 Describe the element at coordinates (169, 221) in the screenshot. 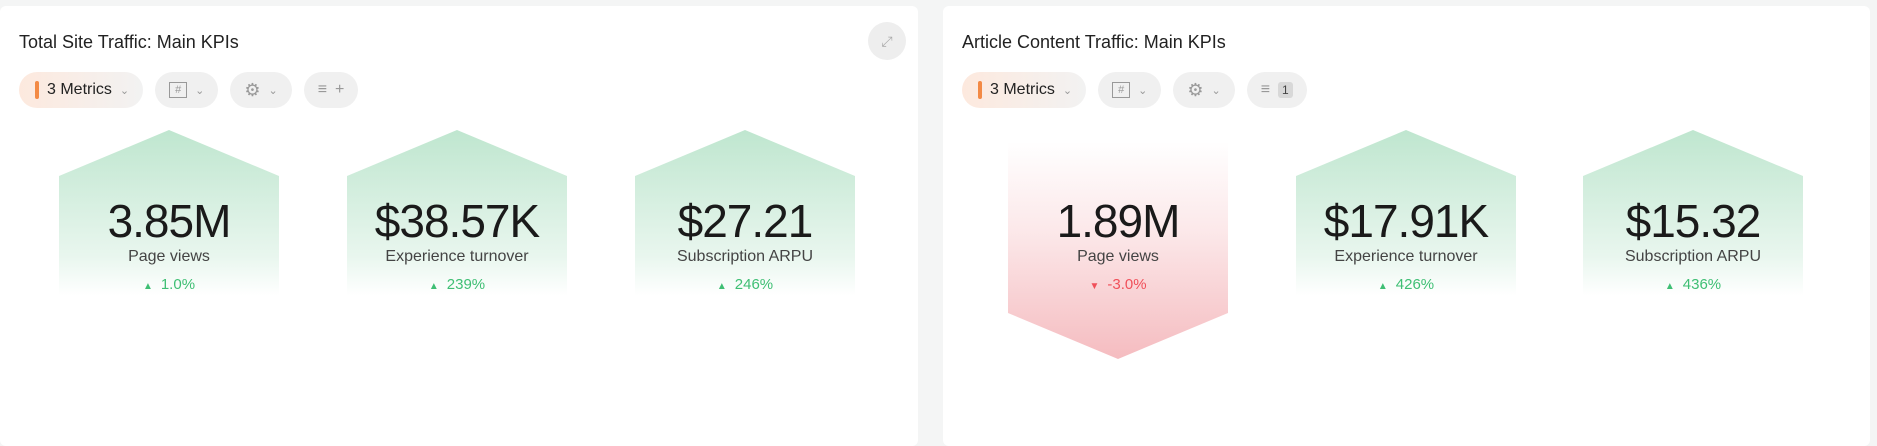

I see `kpi-value: 3.85M` at that location.